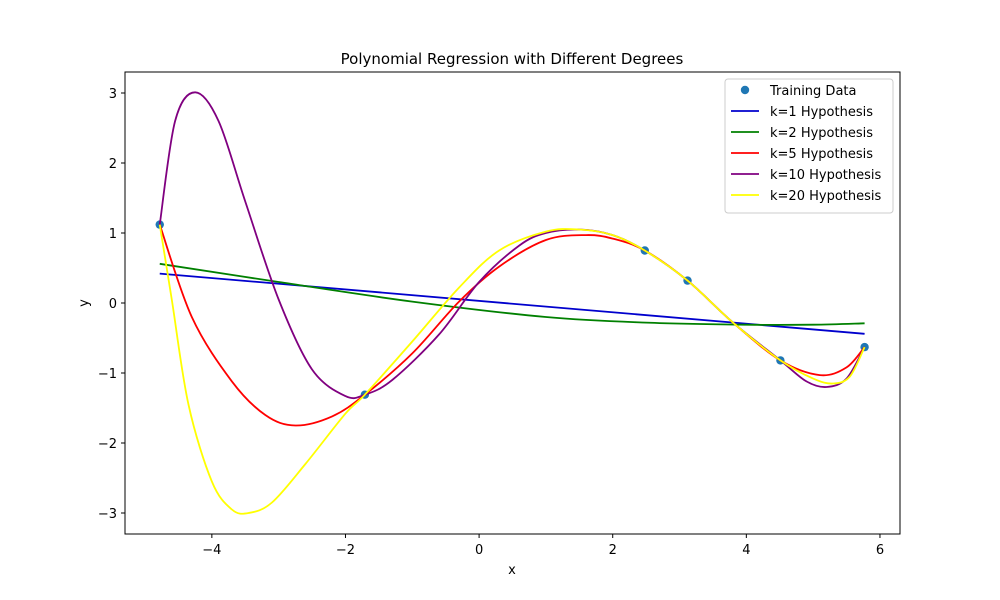 The height and width of the screenshot is (600, 1000). What do you see at coordinates (746, 550) in the screenshot?
I see `x-tick-label: 4` at bounding box center [746, 550].